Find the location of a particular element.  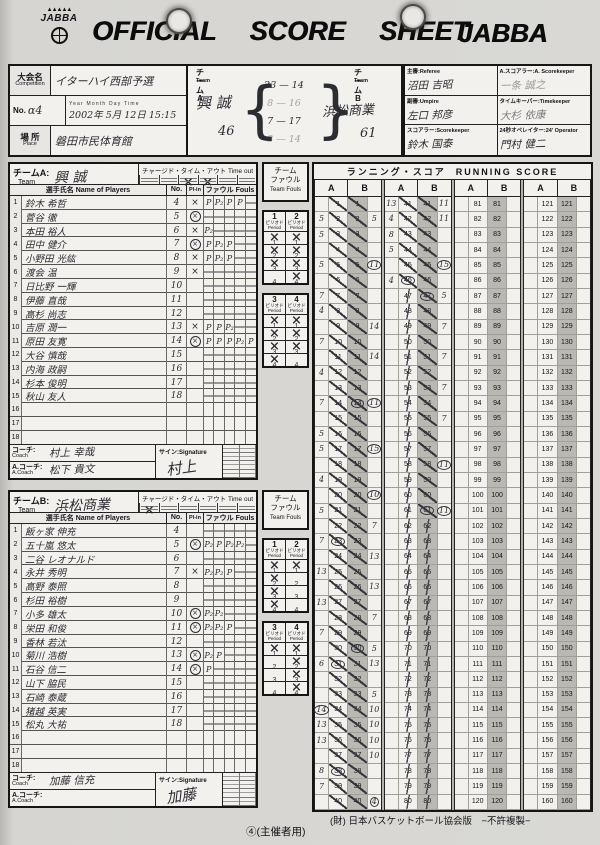

team-fouls-label-jp2: ファウル is located at coordinates (285, 508).